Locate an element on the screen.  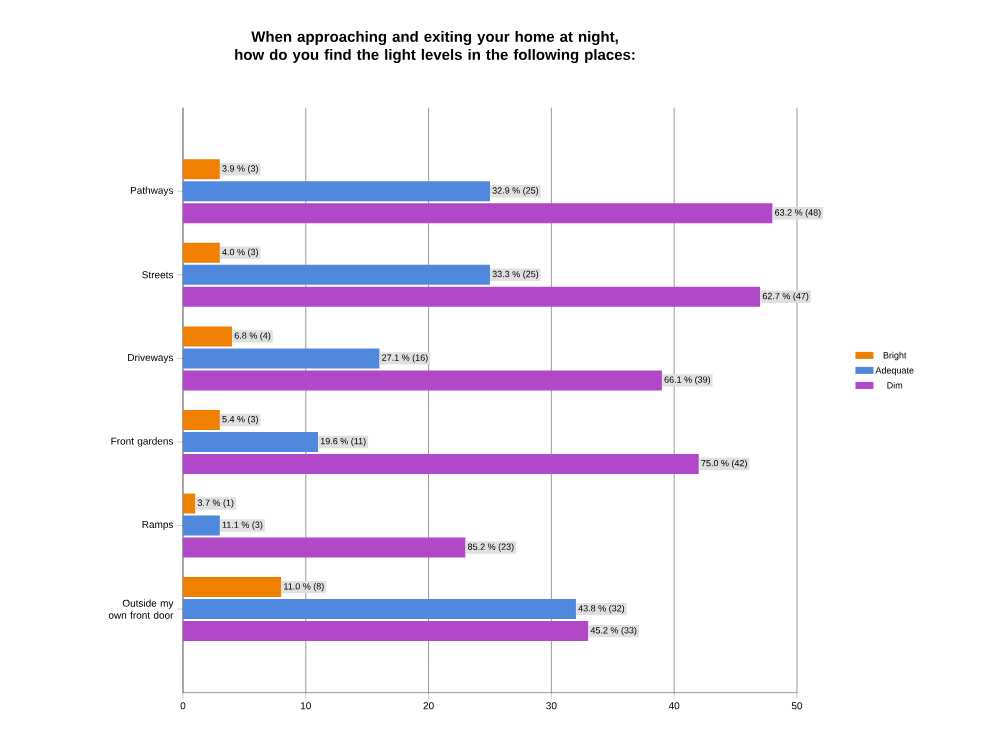
x-tick-label: 20 is located at coordinates (428, 706).